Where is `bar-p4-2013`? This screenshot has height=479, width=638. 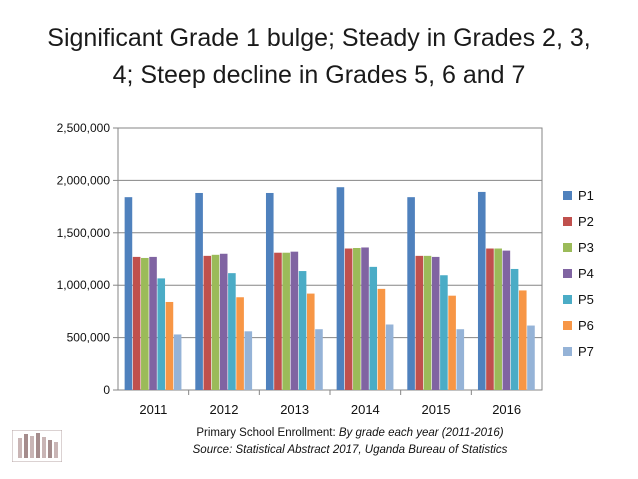 bar-p4-2013 is located at coordinates (294, 320).